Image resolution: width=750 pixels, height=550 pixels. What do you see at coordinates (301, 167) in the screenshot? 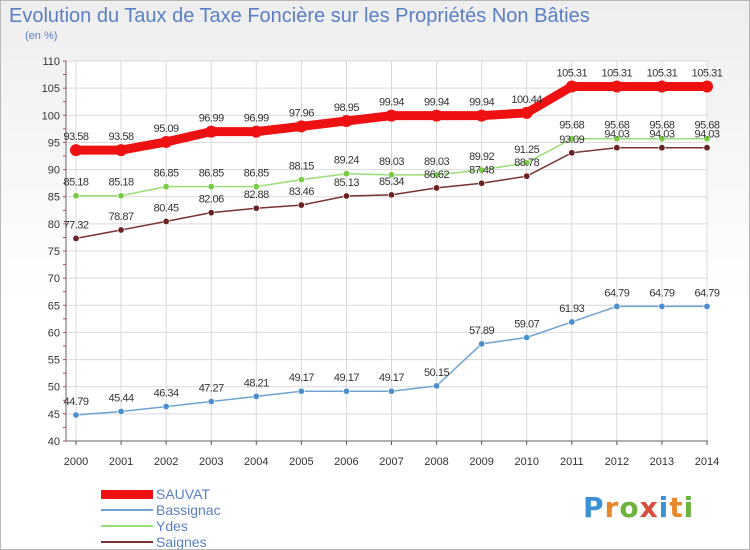
I see `data-label-ydes: 88.15` at bounding box center [301, 167].